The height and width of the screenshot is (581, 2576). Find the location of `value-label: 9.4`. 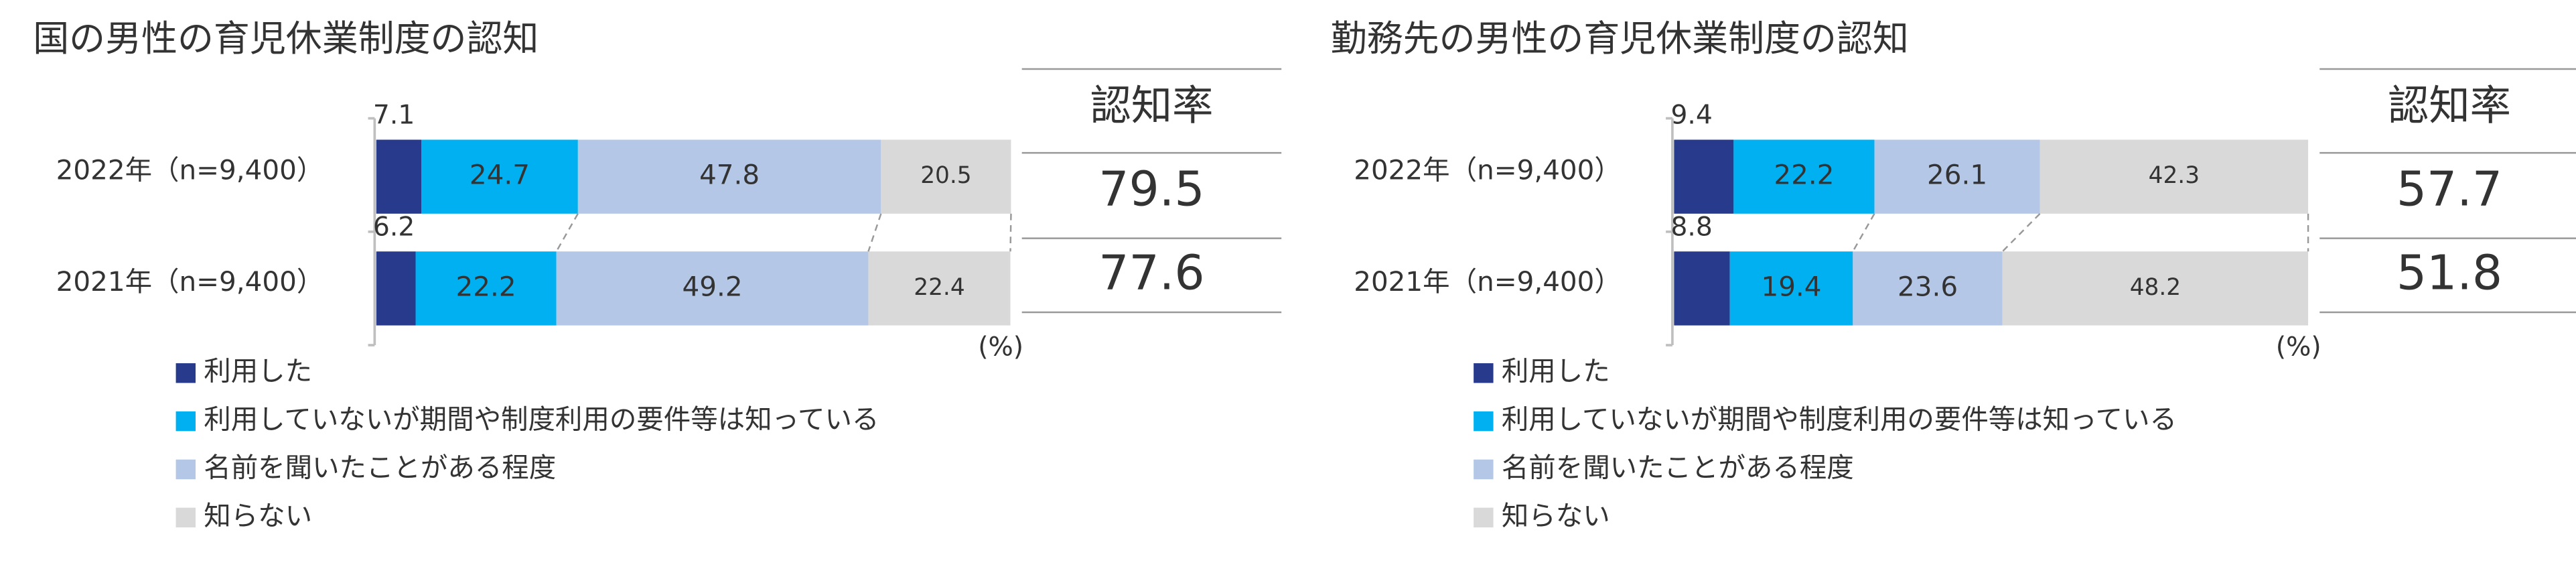

value-label: 9.4 is located at coordinates (1691, 116).